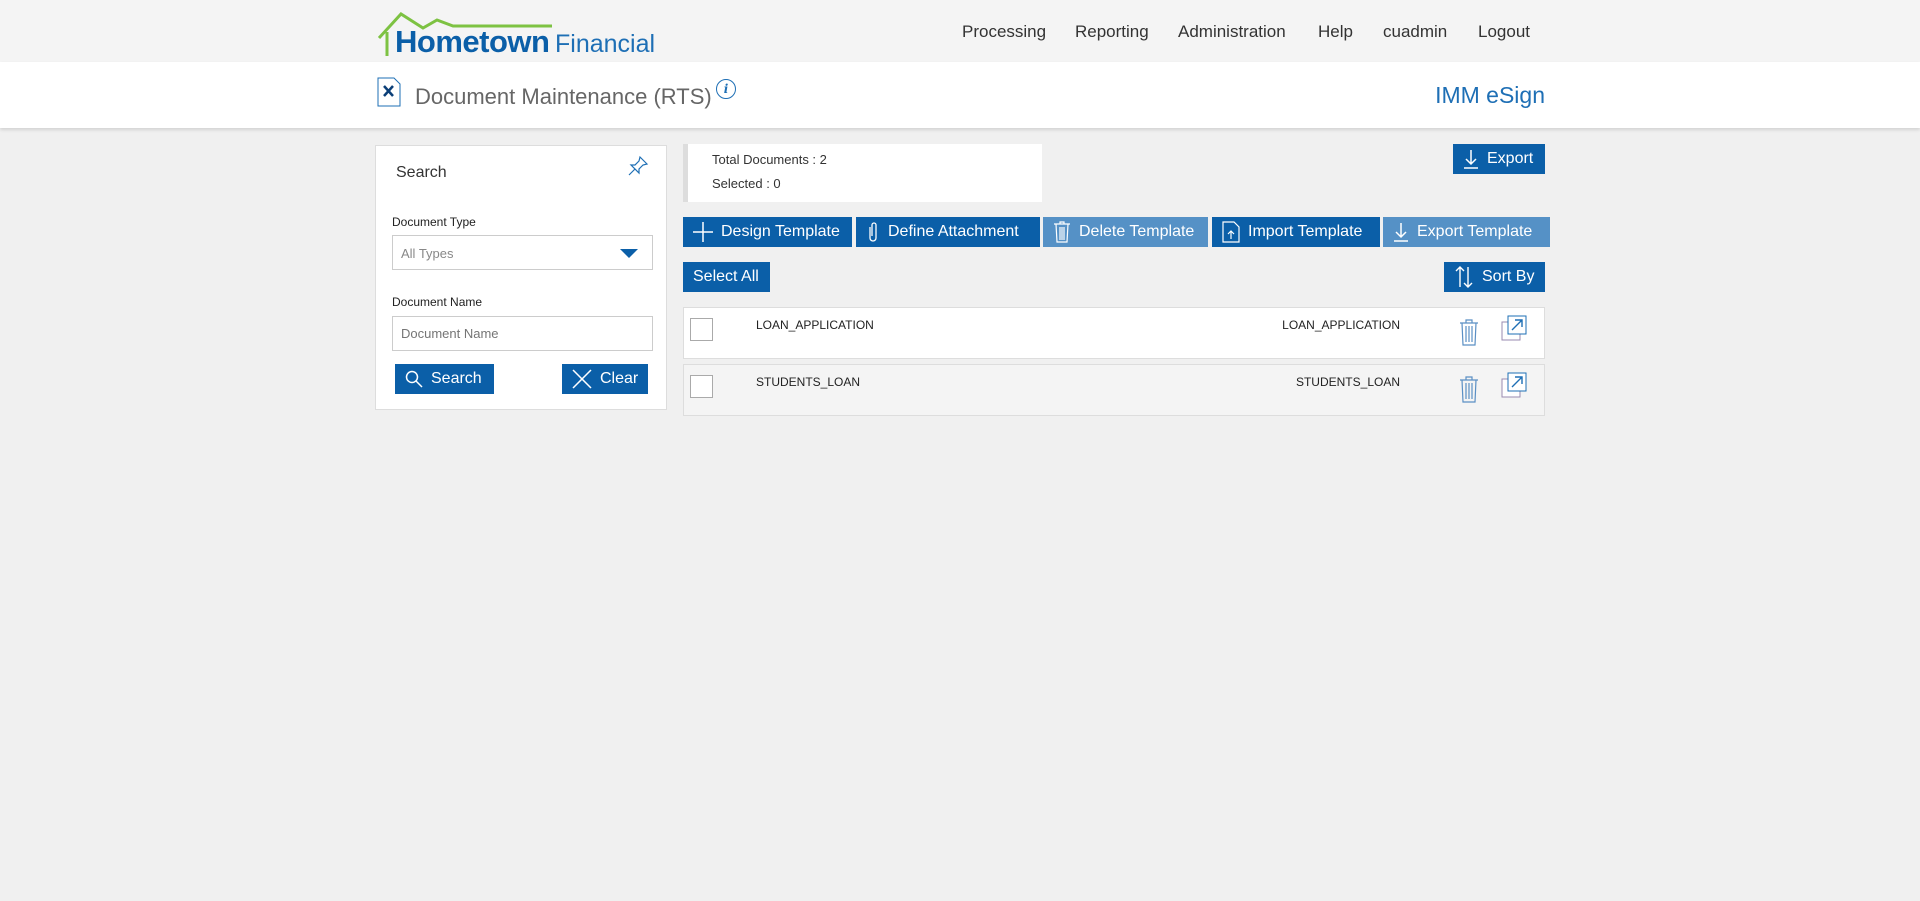 Image resolution: width=1920 pixels, height=901 pixels. Describe the element at coordinates (638, 166) in the screenshot. I see `pin-icon` at that location.